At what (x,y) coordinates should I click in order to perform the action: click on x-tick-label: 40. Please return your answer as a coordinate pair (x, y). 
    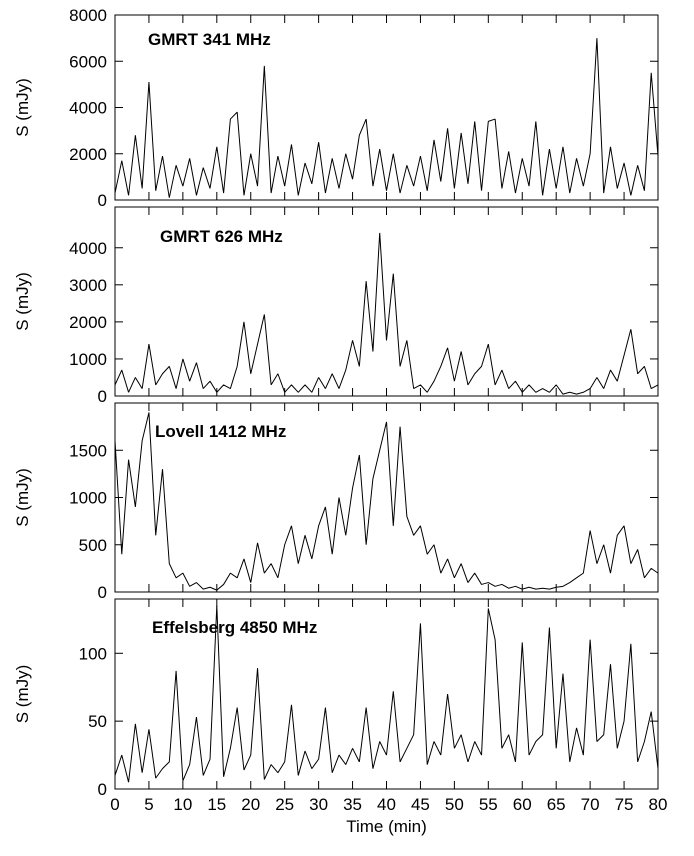
    Looking at the image, I should click on (386, 804).